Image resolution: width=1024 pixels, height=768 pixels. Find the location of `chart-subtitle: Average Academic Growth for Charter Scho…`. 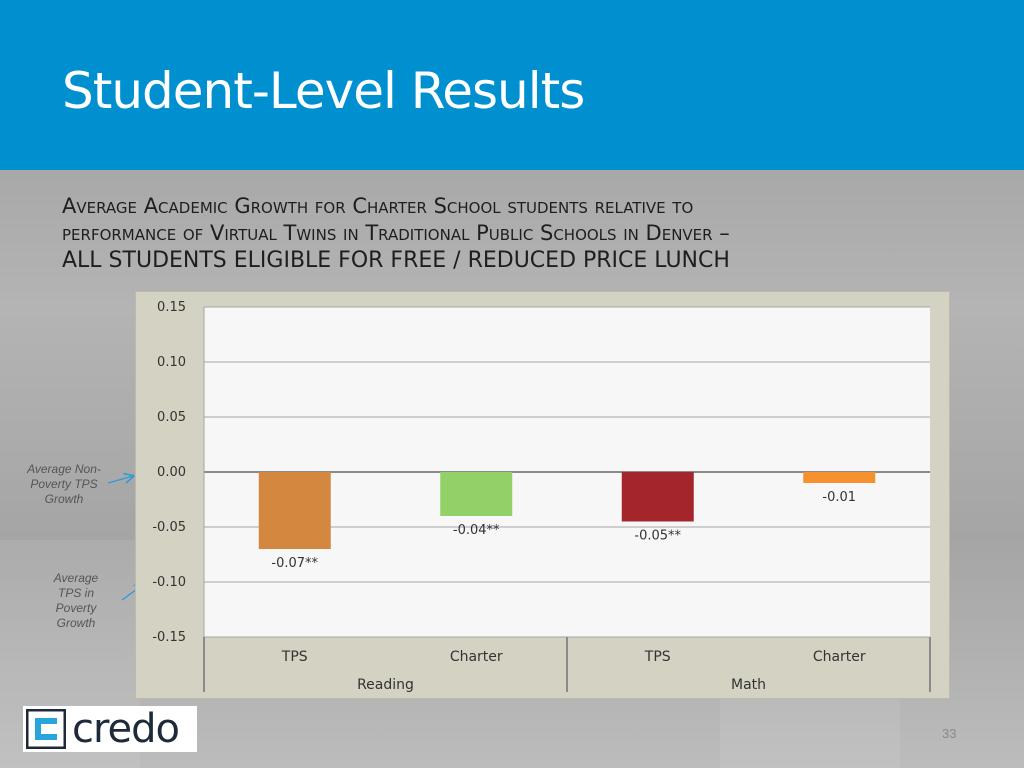

chart-subtitle: Average Academic Growth for Charter Scho… is located at coordinates (502, 233).